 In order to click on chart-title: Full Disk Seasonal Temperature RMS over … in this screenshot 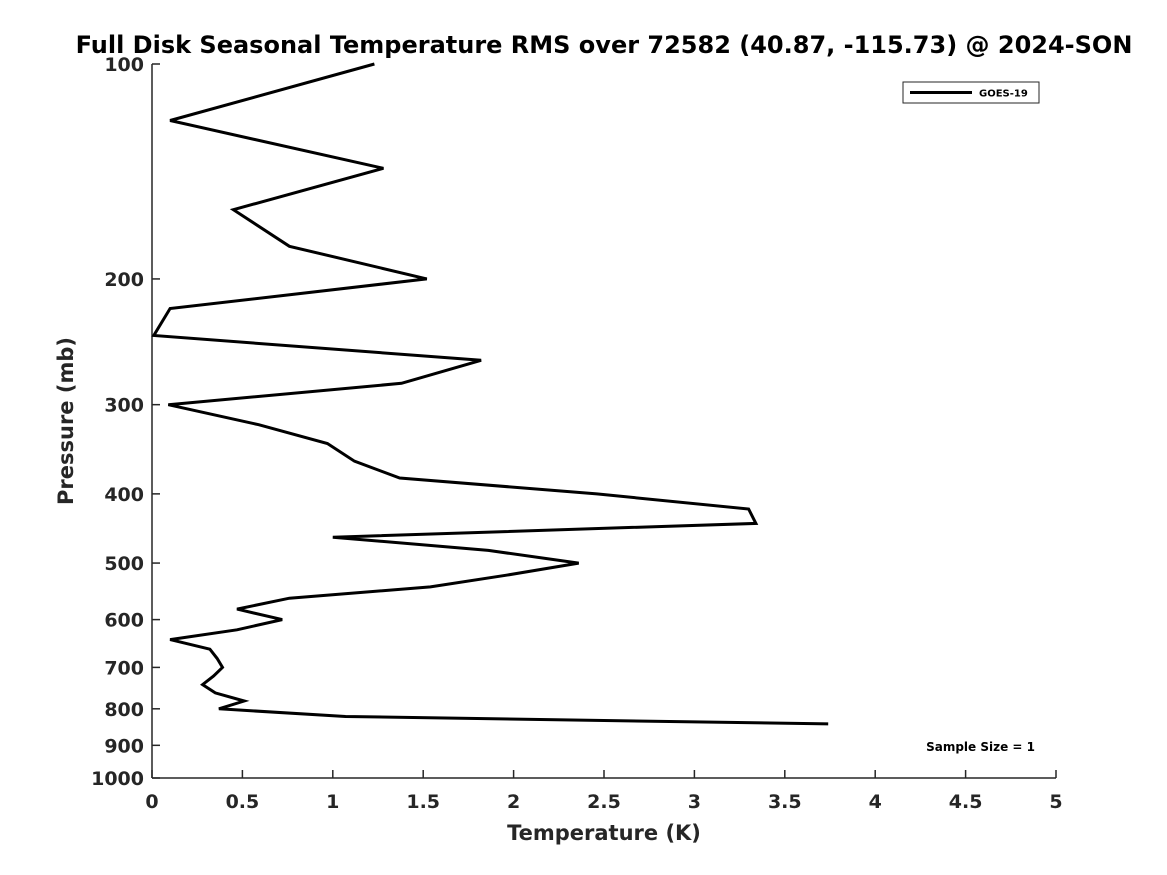, I will do `click(604, 45)`.